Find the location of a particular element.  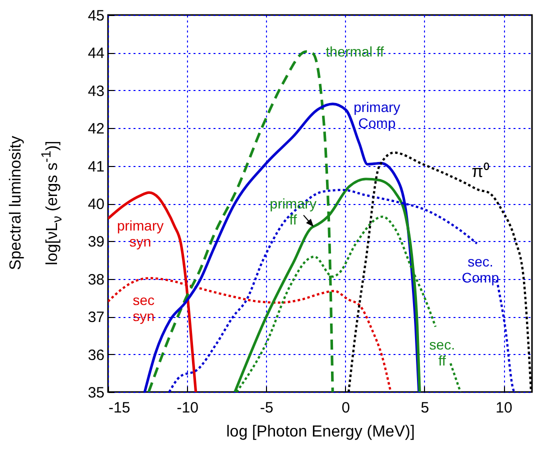

series-label: sec. ff is located at coordinates (442, 352).